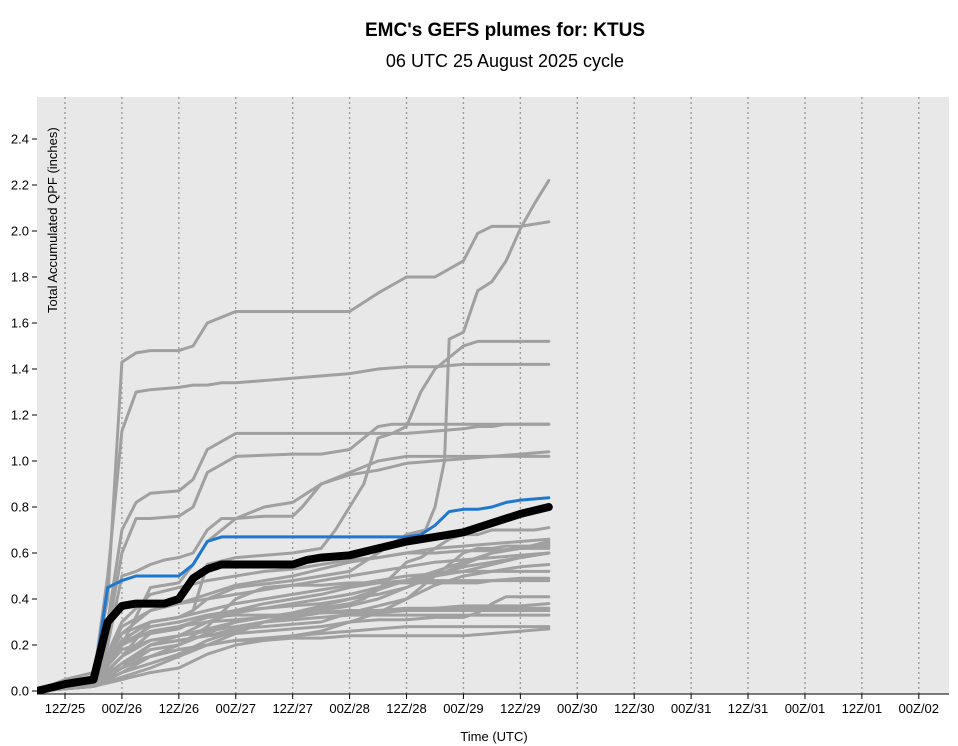 The image size is (958, 746). What do you see at coordinates (20, 461) in the screenshot?
I see `y-tick-label: 1.0` at bounding box center [20, 461].